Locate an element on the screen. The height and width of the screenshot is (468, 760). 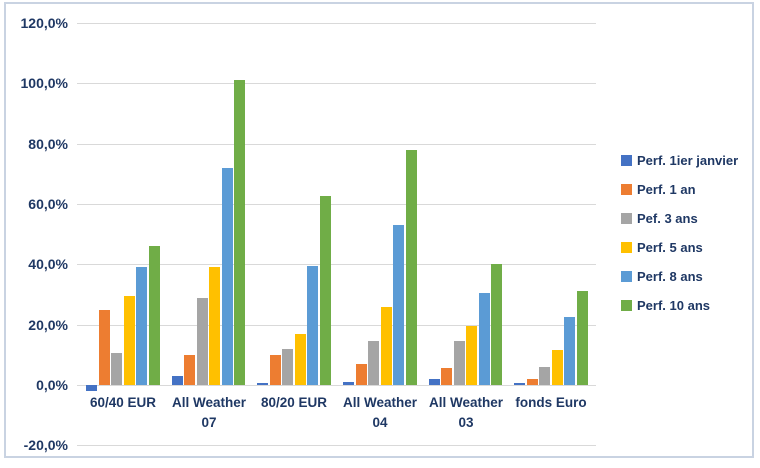
legend-item-perf-1ier-janvier: Perf. 1ier janvier is located at coordinates (679, 160).